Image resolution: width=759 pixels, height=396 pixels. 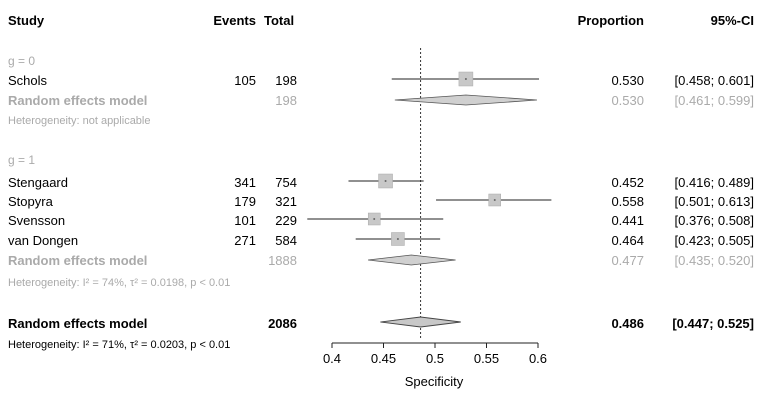 I want to click on study-prop-van-dongen: 0.464, so click(x=627, y=240).